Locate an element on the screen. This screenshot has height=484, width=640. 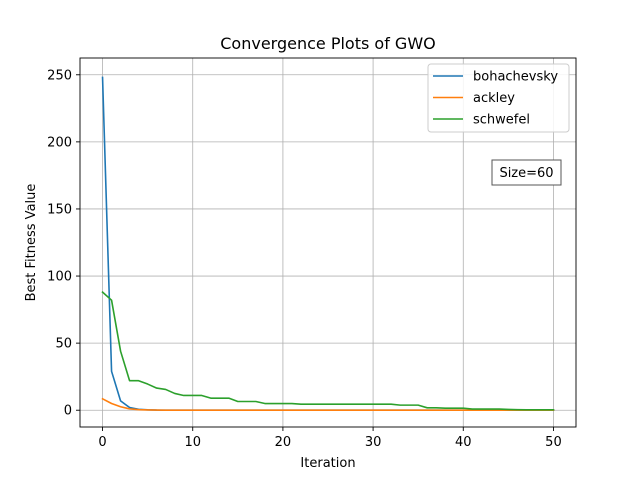
annotation-text: Size=60 is located at coordinates (526, 173).